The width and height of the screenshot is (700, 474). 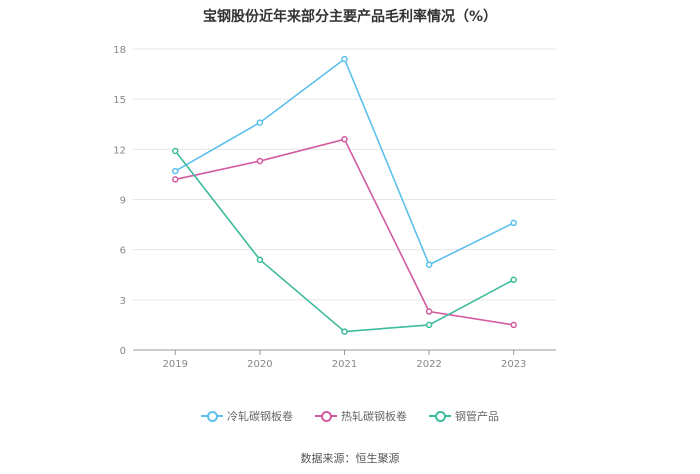 What do you see at coordinates (259, 364) in the screenshot?
I see `x-tick-label: 2020` at bounding box center [259, 364].